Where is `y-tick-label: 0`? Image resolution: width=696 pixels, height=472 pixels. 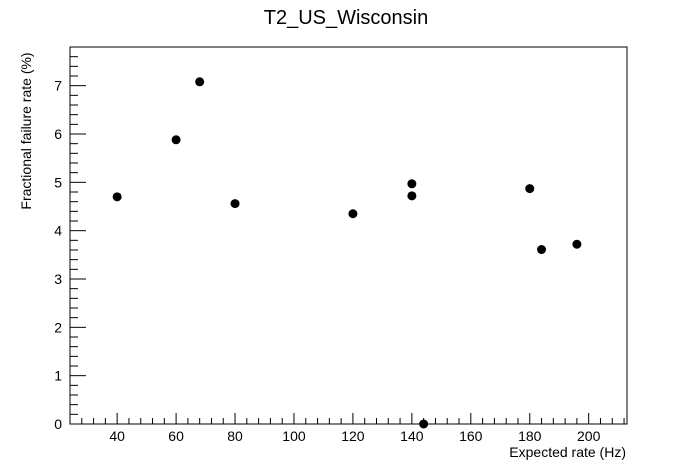 y-tick-label: 0 is located at coordinates (58, 424).